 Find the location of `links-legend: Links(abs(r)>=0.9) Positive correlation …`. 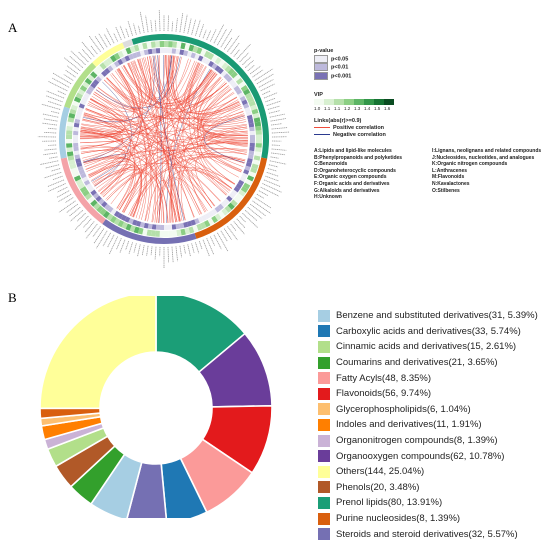

links-legend: Links(abs(r)>=0.9) Positive correlation … is located at coordinates (350, 128).